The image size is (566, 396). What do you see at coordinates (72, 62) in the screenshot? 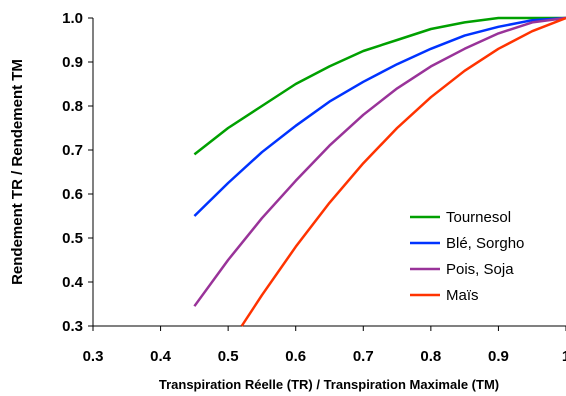
I see `y-tick-label: 0.9` at bounding box center [72, 62].